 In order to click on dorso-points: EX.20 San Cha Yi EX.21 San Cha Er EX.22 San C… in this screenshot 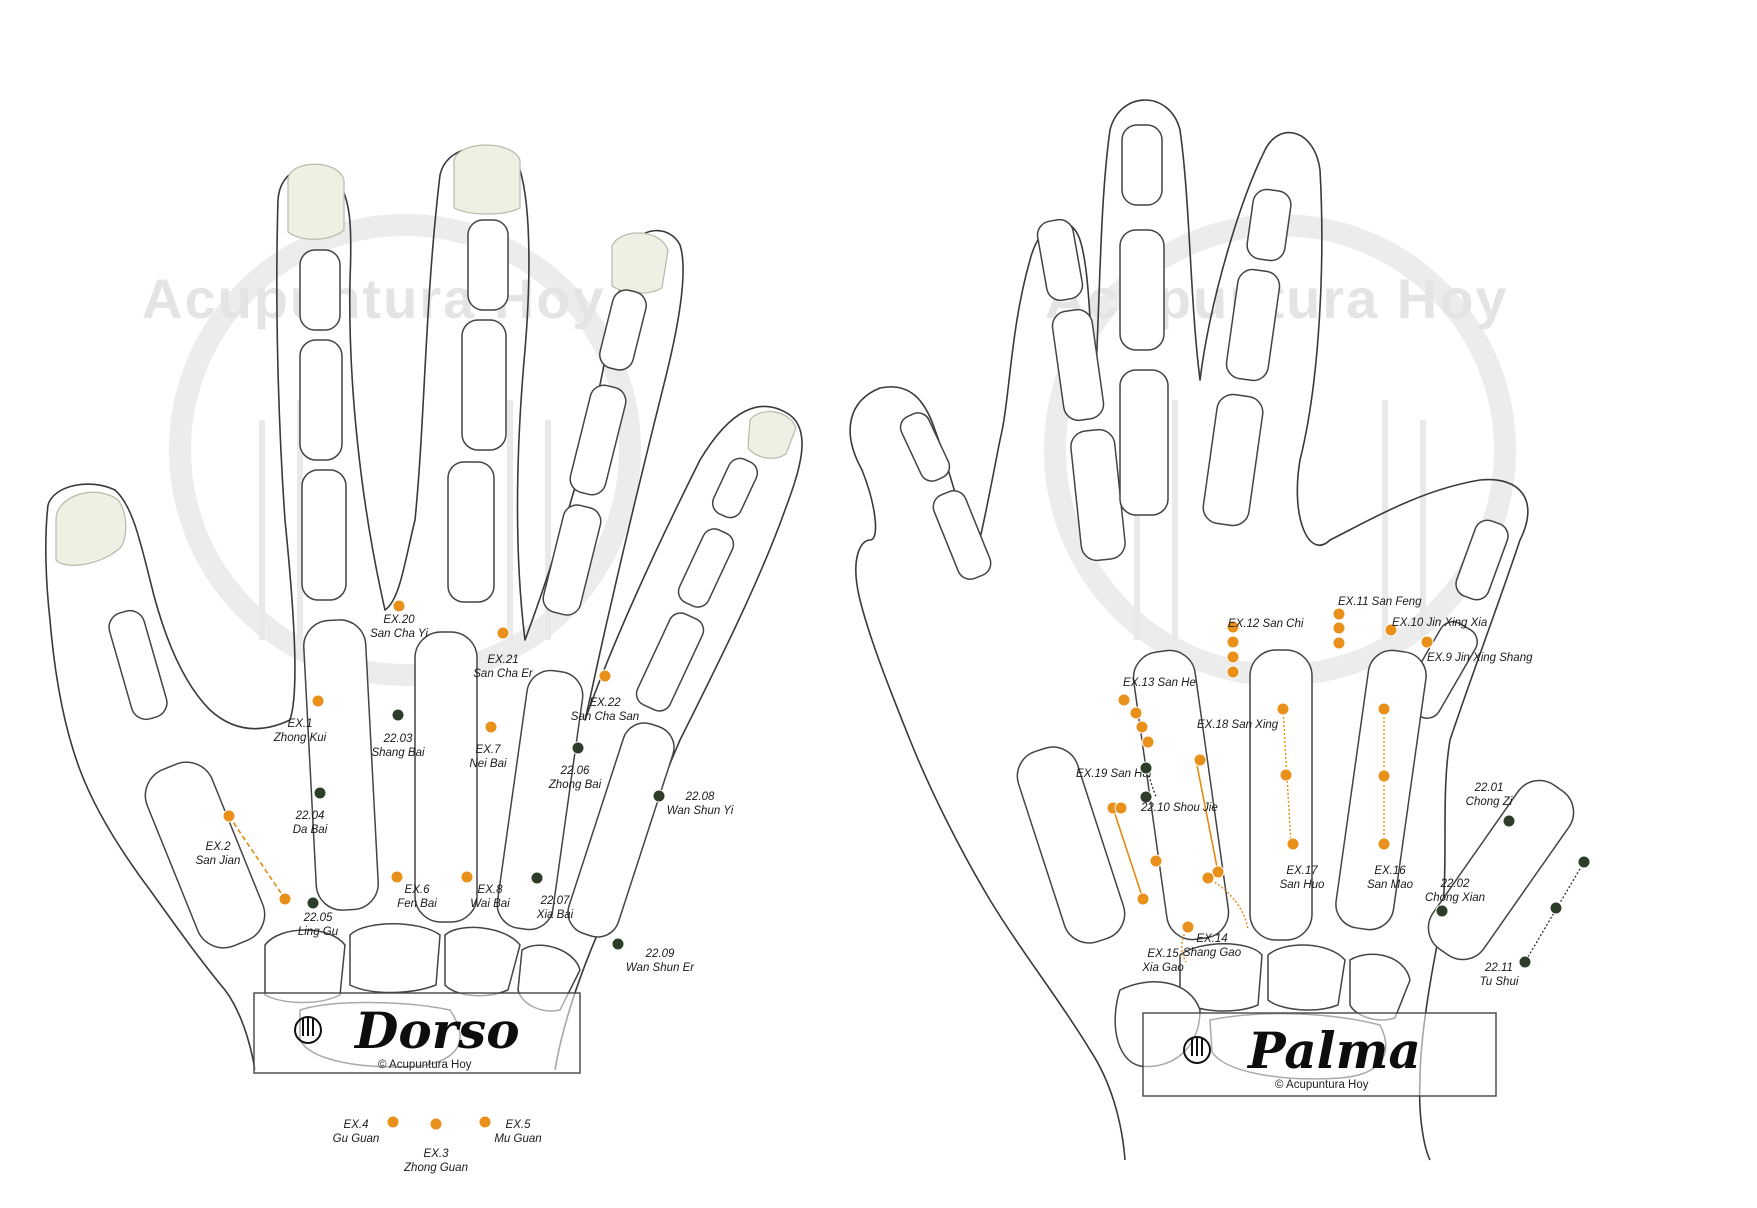, I will do `click(465, 886)`.